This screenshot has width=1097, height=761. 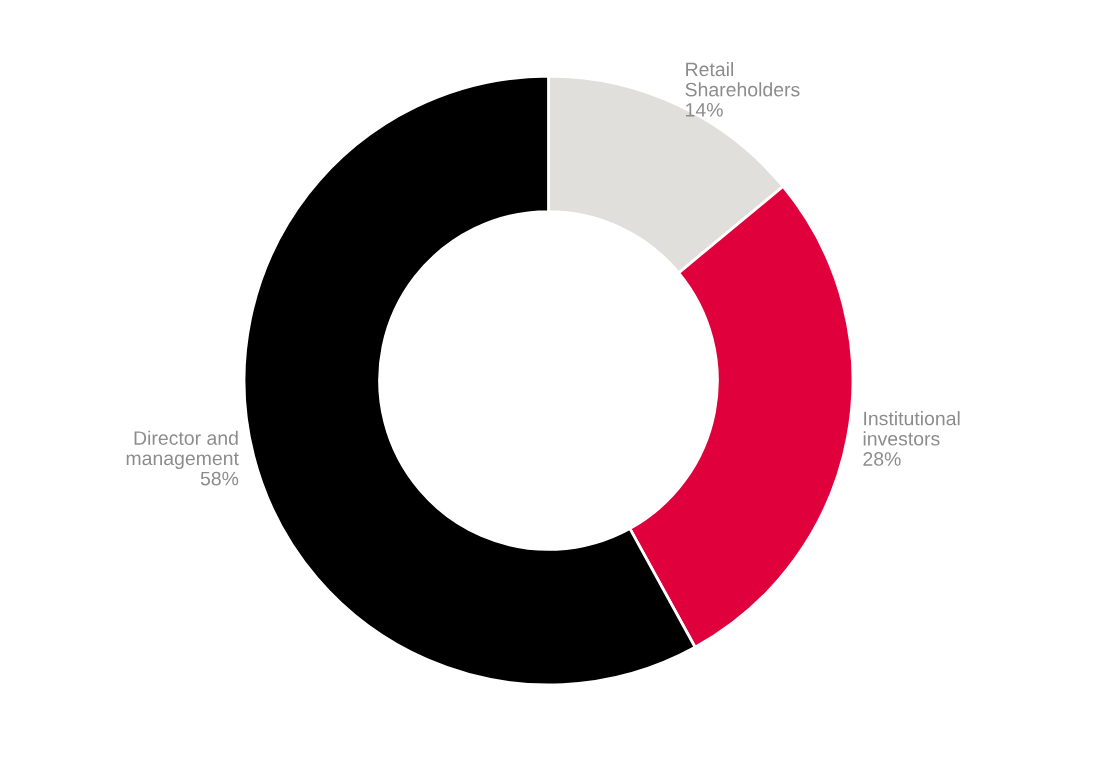 What do you see at coordinates (911, 428) in the screenshot?
I see `slice-label: Institutional investors` at bounding box center [911, 428].